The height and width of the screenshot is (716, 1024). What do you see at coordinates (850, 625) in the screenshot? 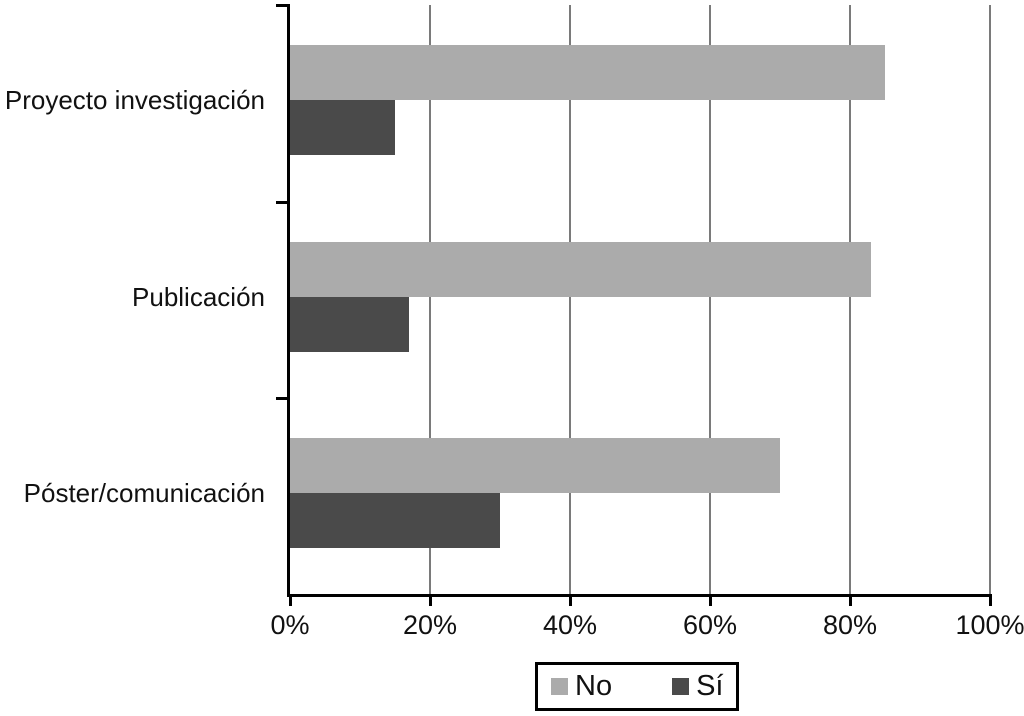
I see `x-tick-label-80: 80%` at bounding box center [850, 625].